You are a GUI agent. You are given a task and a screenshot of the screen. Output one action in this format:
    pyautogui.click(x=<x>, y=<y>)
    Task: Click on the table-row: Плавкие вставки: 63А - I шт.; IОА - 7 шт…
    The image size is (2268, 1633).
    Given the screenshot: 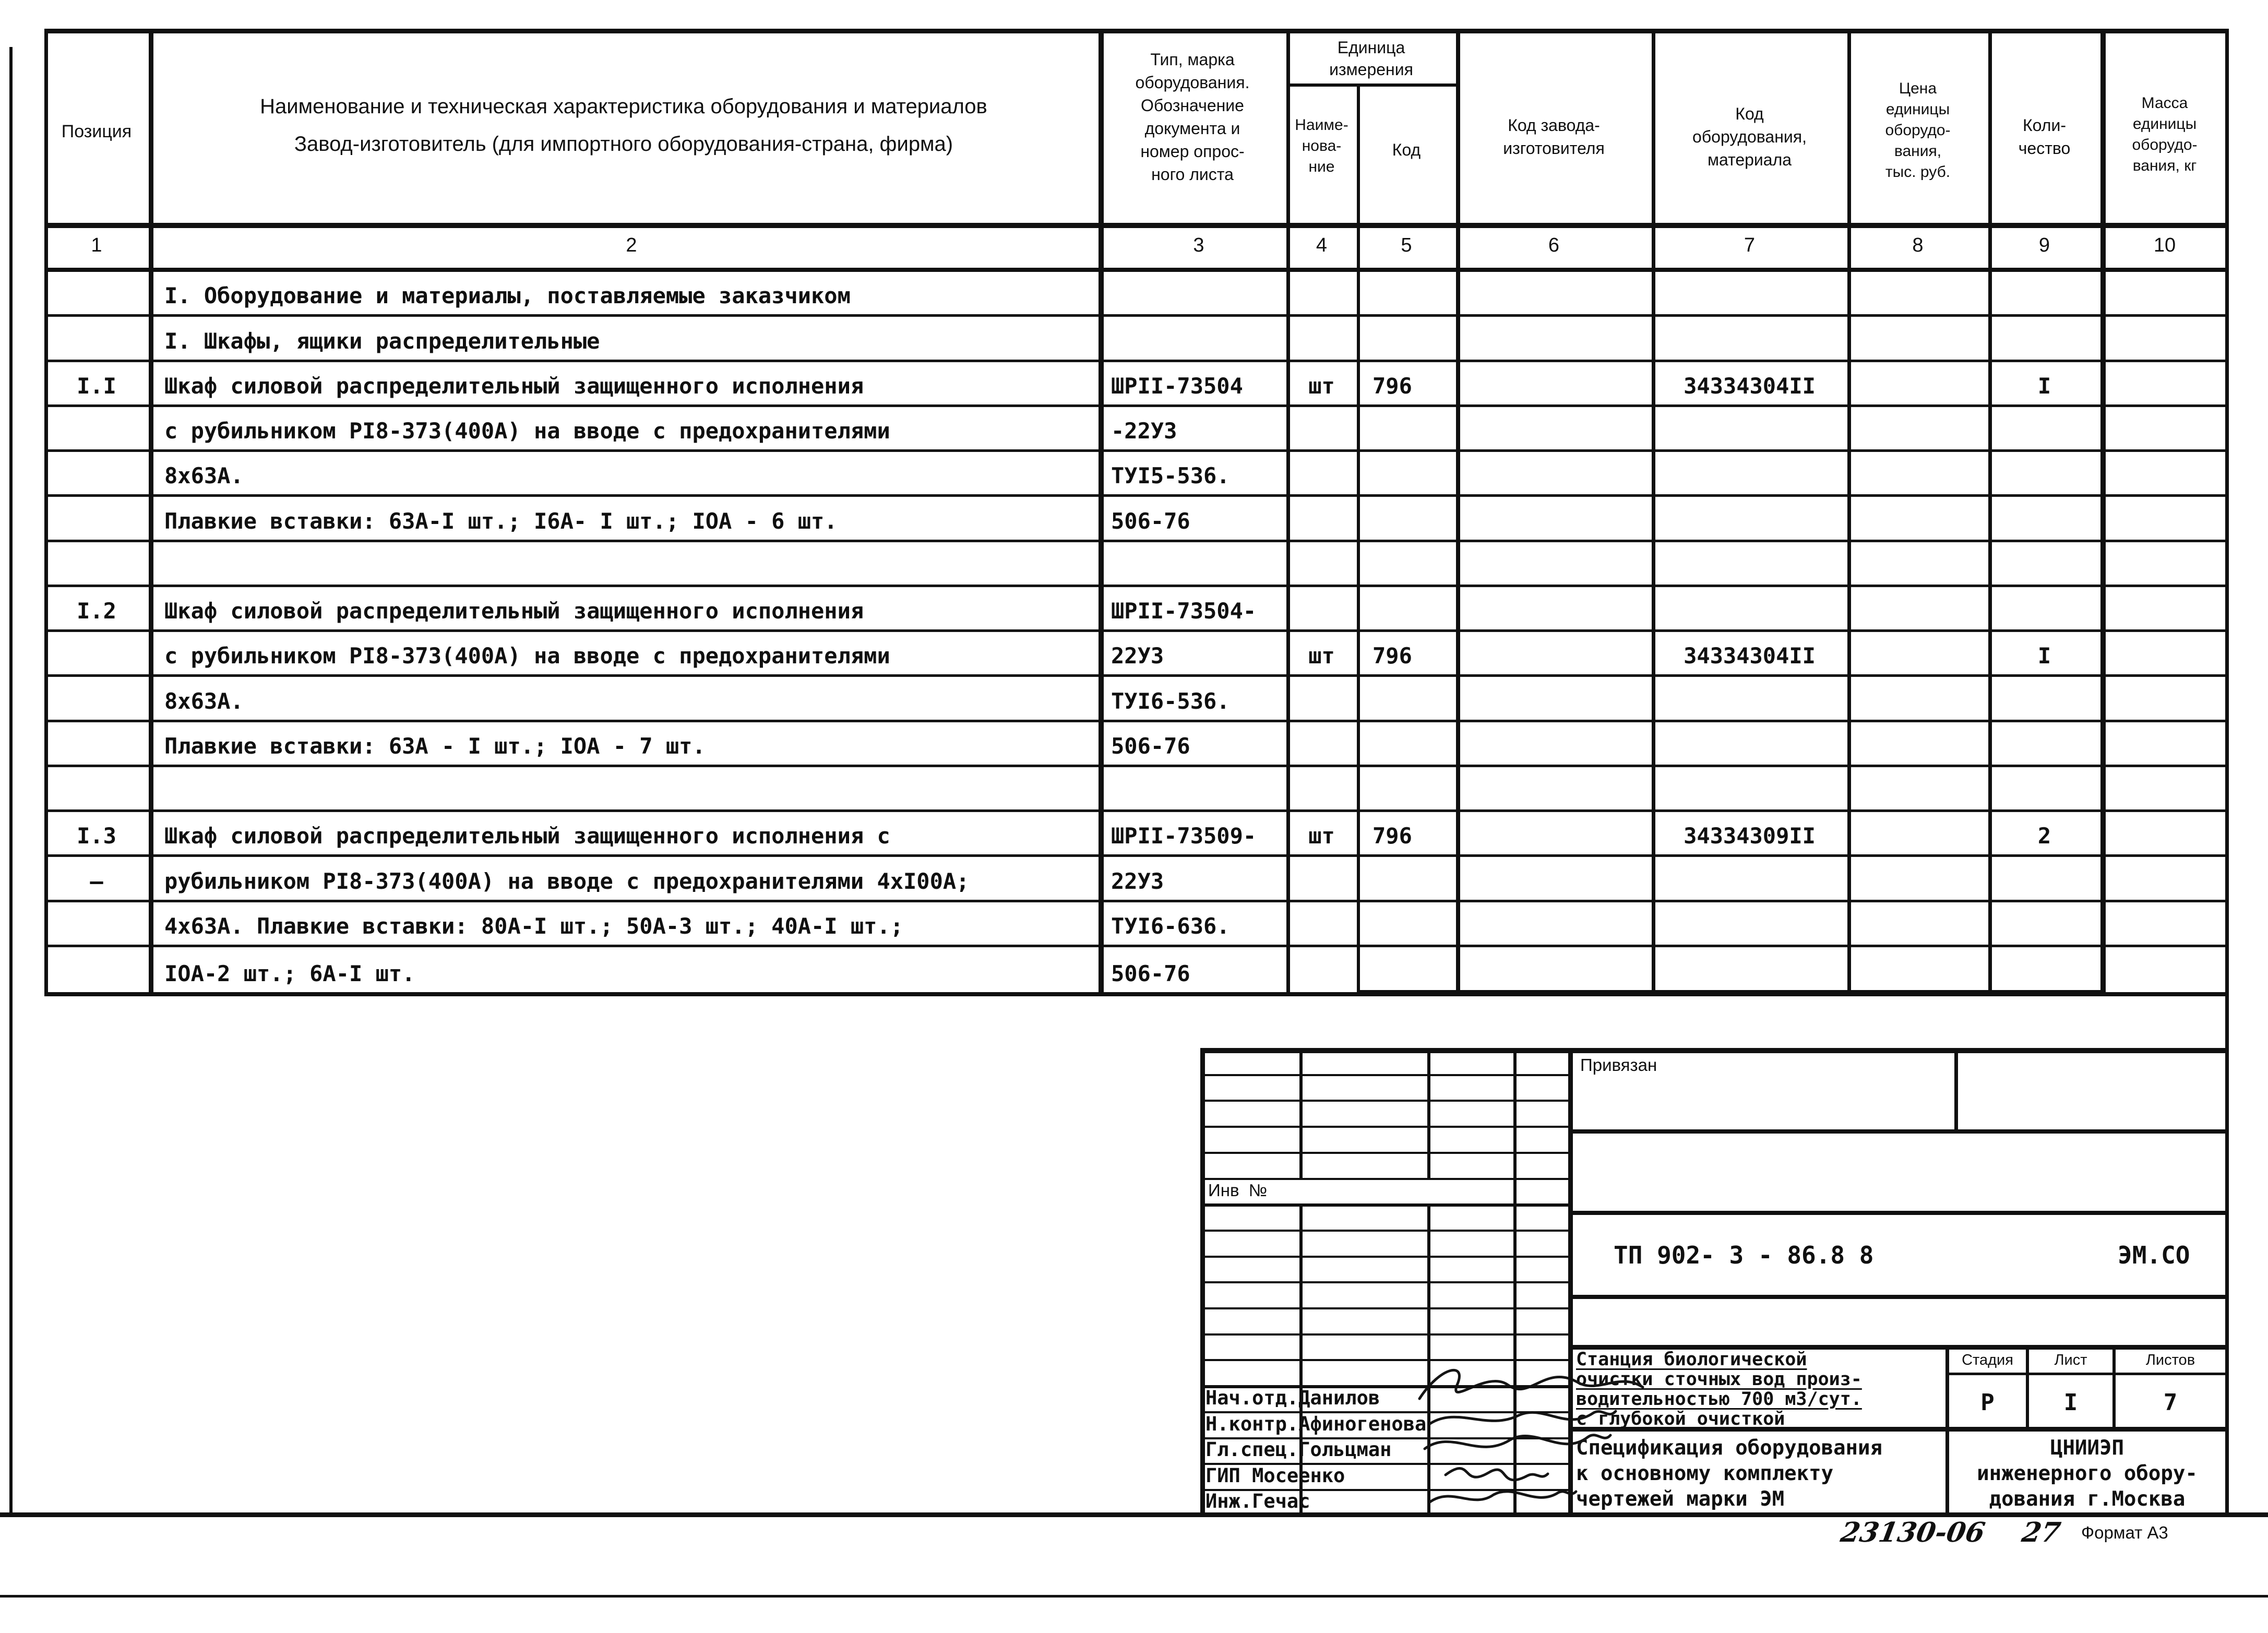 What is the action you would take?
    pyautogui.click(x=1136, y=744)
    